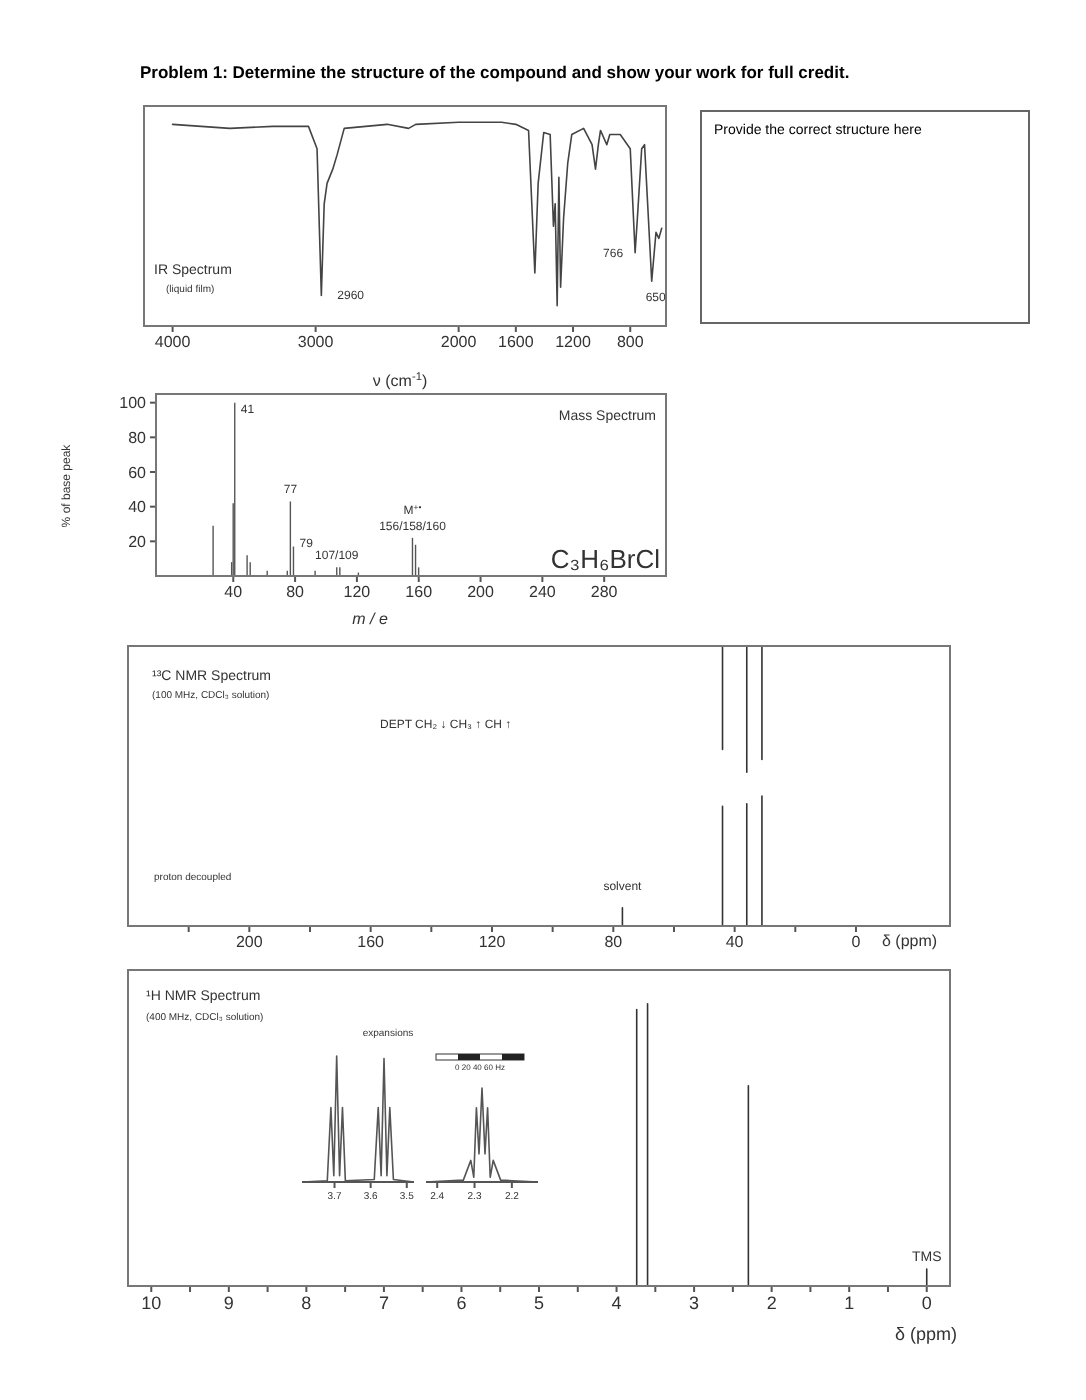 Image resolution: width=1086 pixels, height=1400 pixels. Describe the element at coordinates (316, 342) in the screenshot. I see `x-tick-label: 3000` at that location.